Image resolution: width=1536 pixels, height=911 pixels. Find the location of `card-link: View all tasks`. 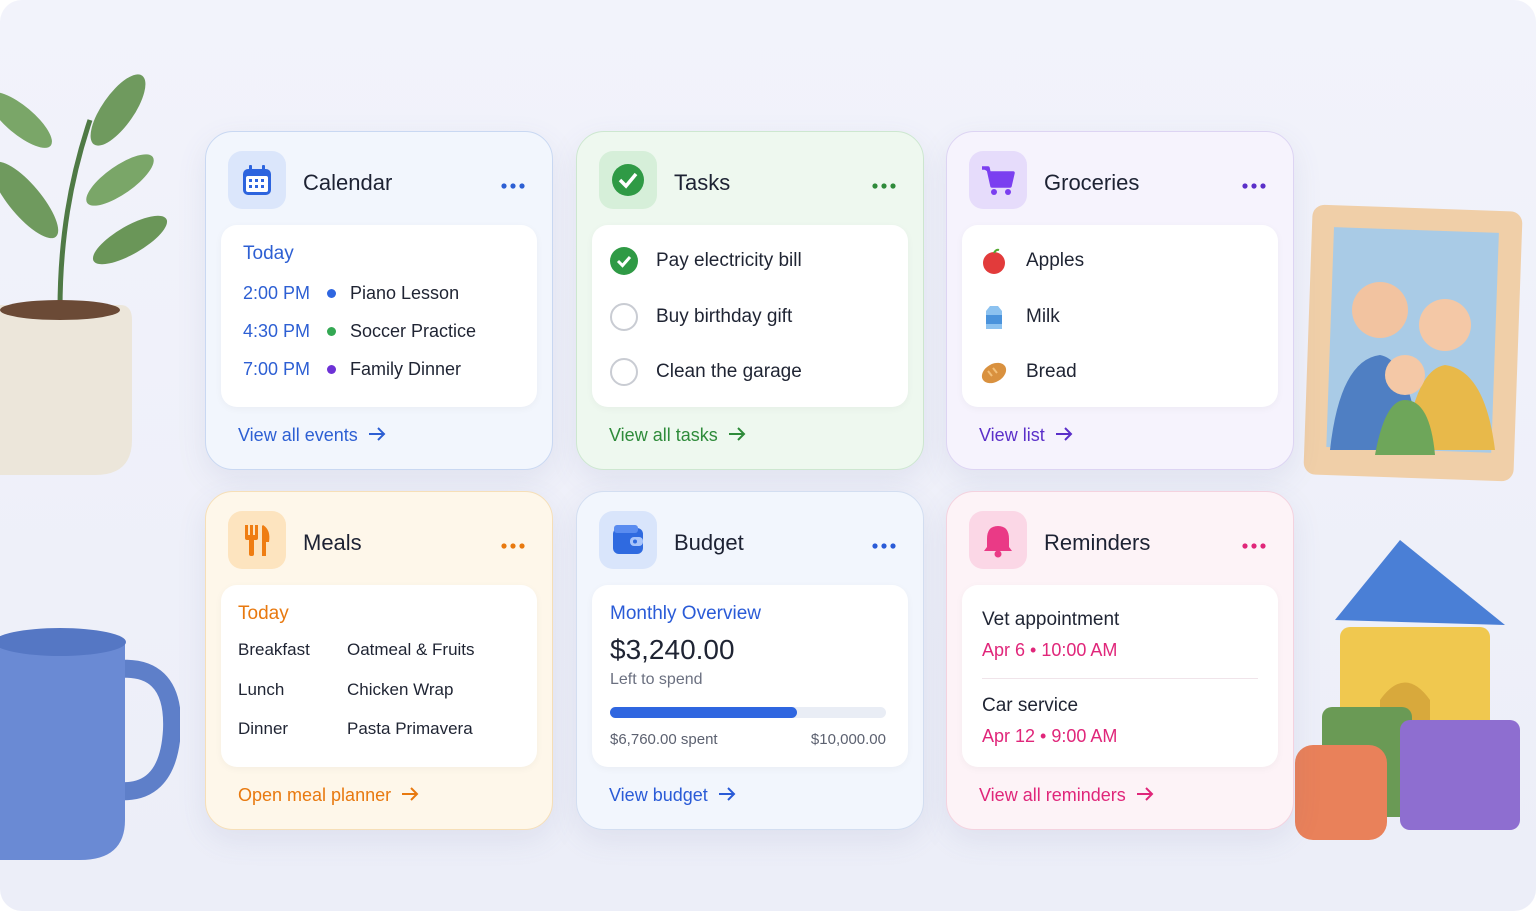

card-link: View all tasks is located at coordinates (677, 435).